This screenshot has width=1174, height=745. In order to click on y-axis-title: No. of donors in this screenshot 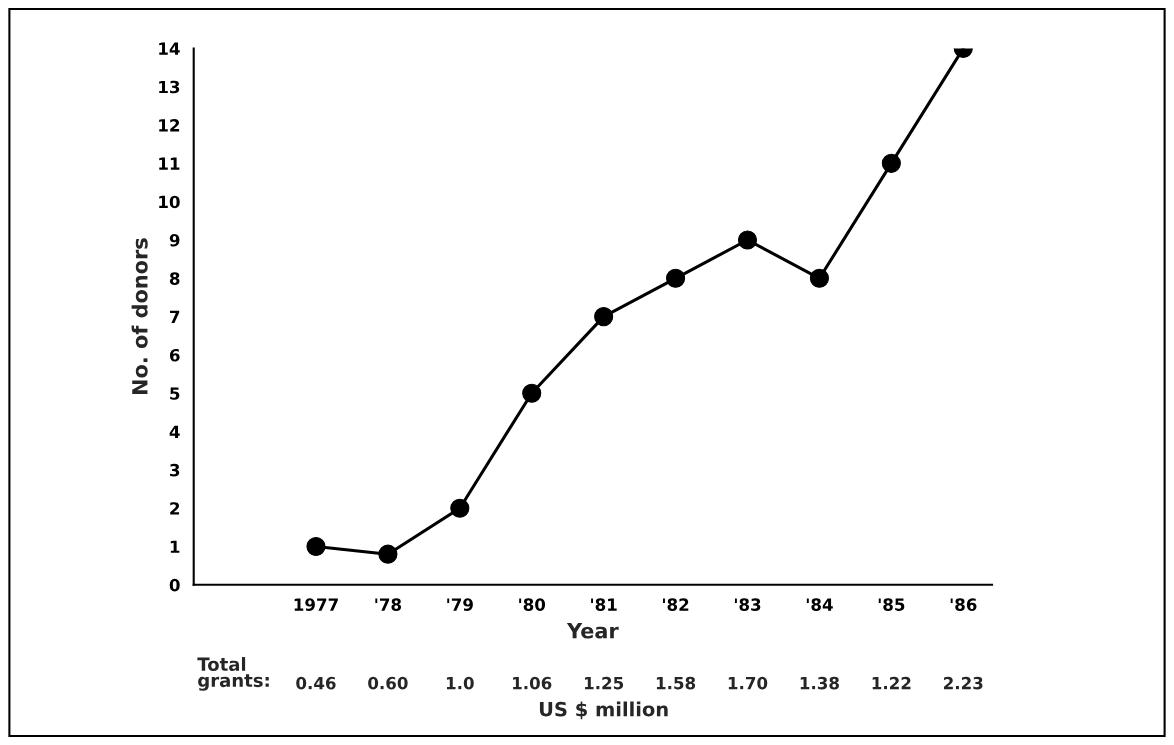, I will do `click(139, 316)`.